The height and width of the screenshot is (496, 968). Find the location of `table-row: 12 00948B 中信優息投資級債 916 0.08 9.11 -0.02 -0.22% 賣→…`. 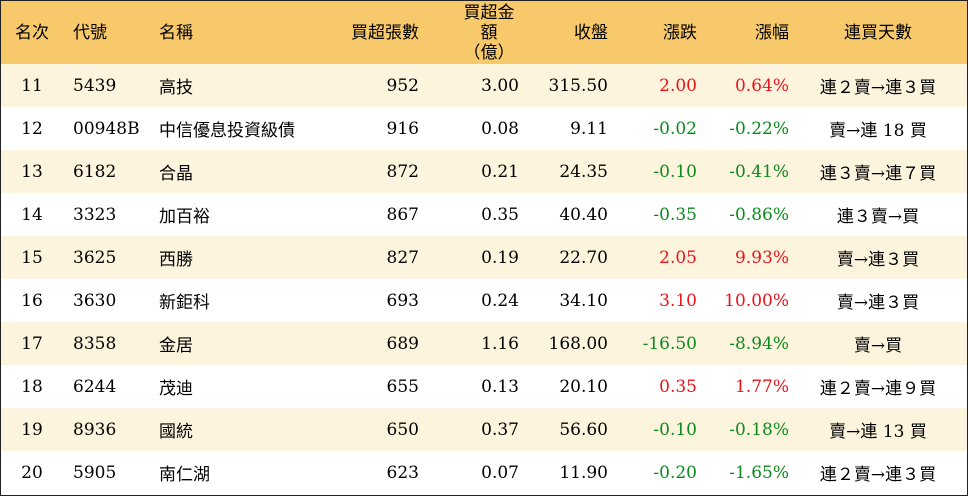

table-row: 12 00948B 中信優息投資級債 916 0.08 9.11 -0.02 -0.22% 賣→… is located at coordinates (484, 128).